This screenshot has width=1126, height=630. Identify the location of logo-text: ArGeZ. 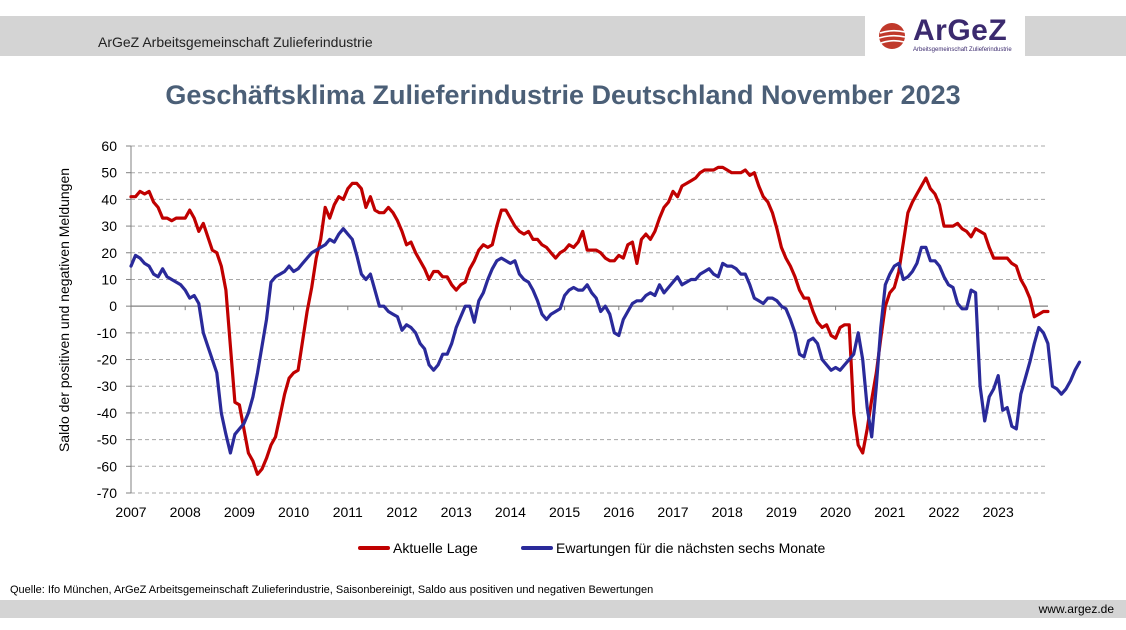
(960, 30).